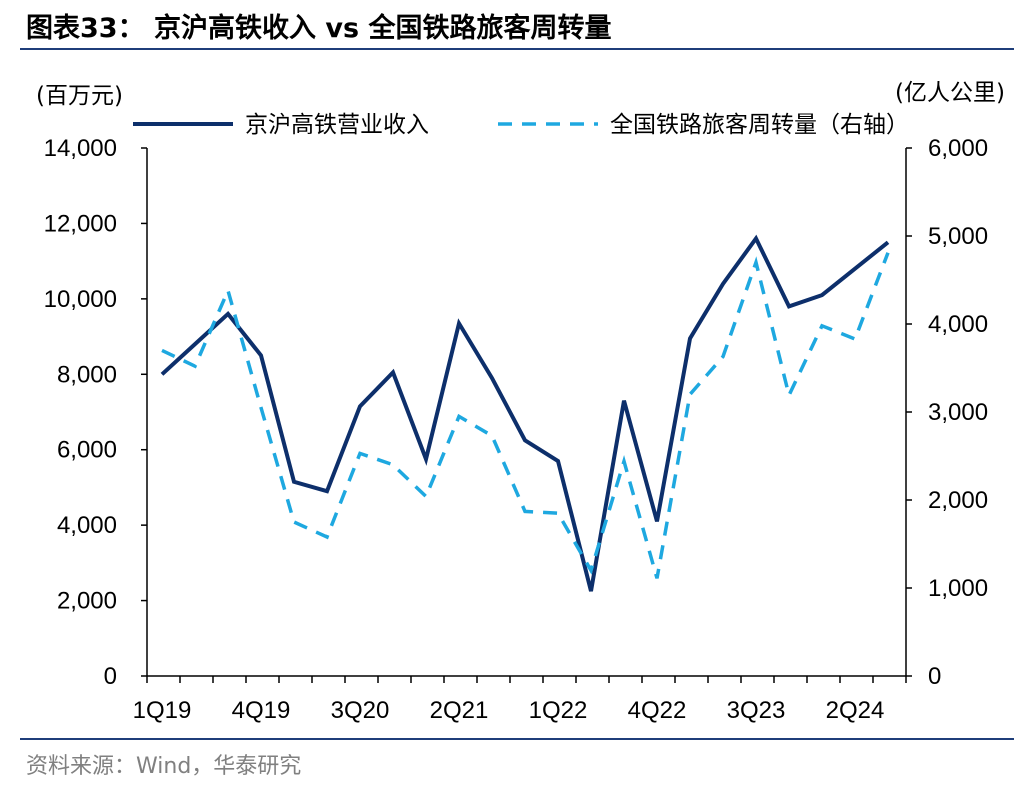  Describe the element at coordinates (87, 601) in the screenshot. I see `left-axis-tick-label: 2,000` at that location.